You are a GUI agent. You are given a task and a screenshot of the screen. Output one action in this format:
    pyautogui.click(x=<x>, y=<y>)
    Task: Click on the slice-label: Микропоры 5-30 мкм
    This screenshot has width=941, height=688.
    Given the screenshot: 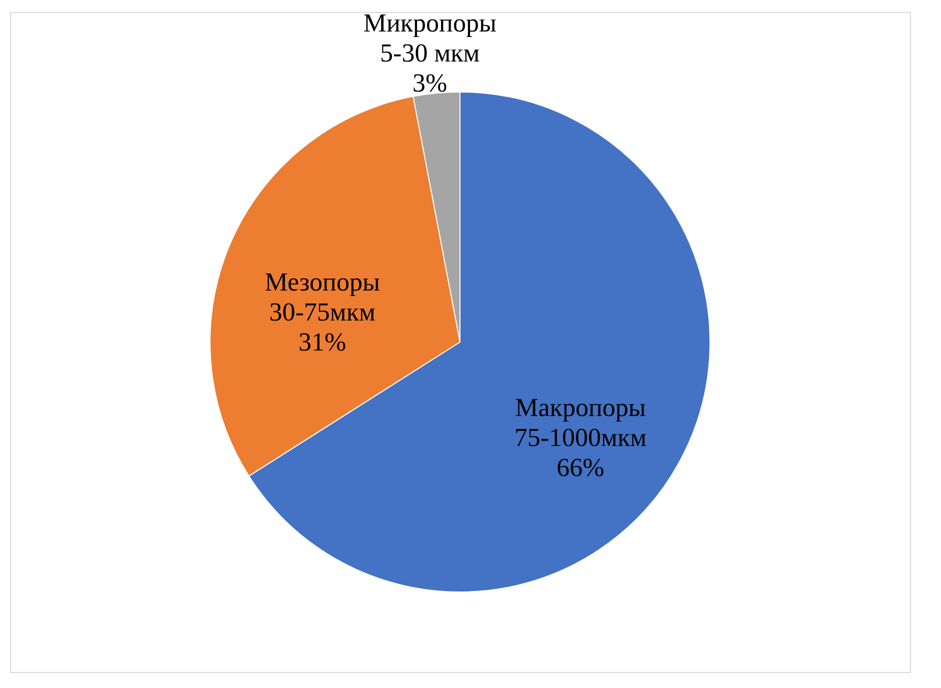 What is the action you would take?
    pyautogui.click(x=429, y=38)
    